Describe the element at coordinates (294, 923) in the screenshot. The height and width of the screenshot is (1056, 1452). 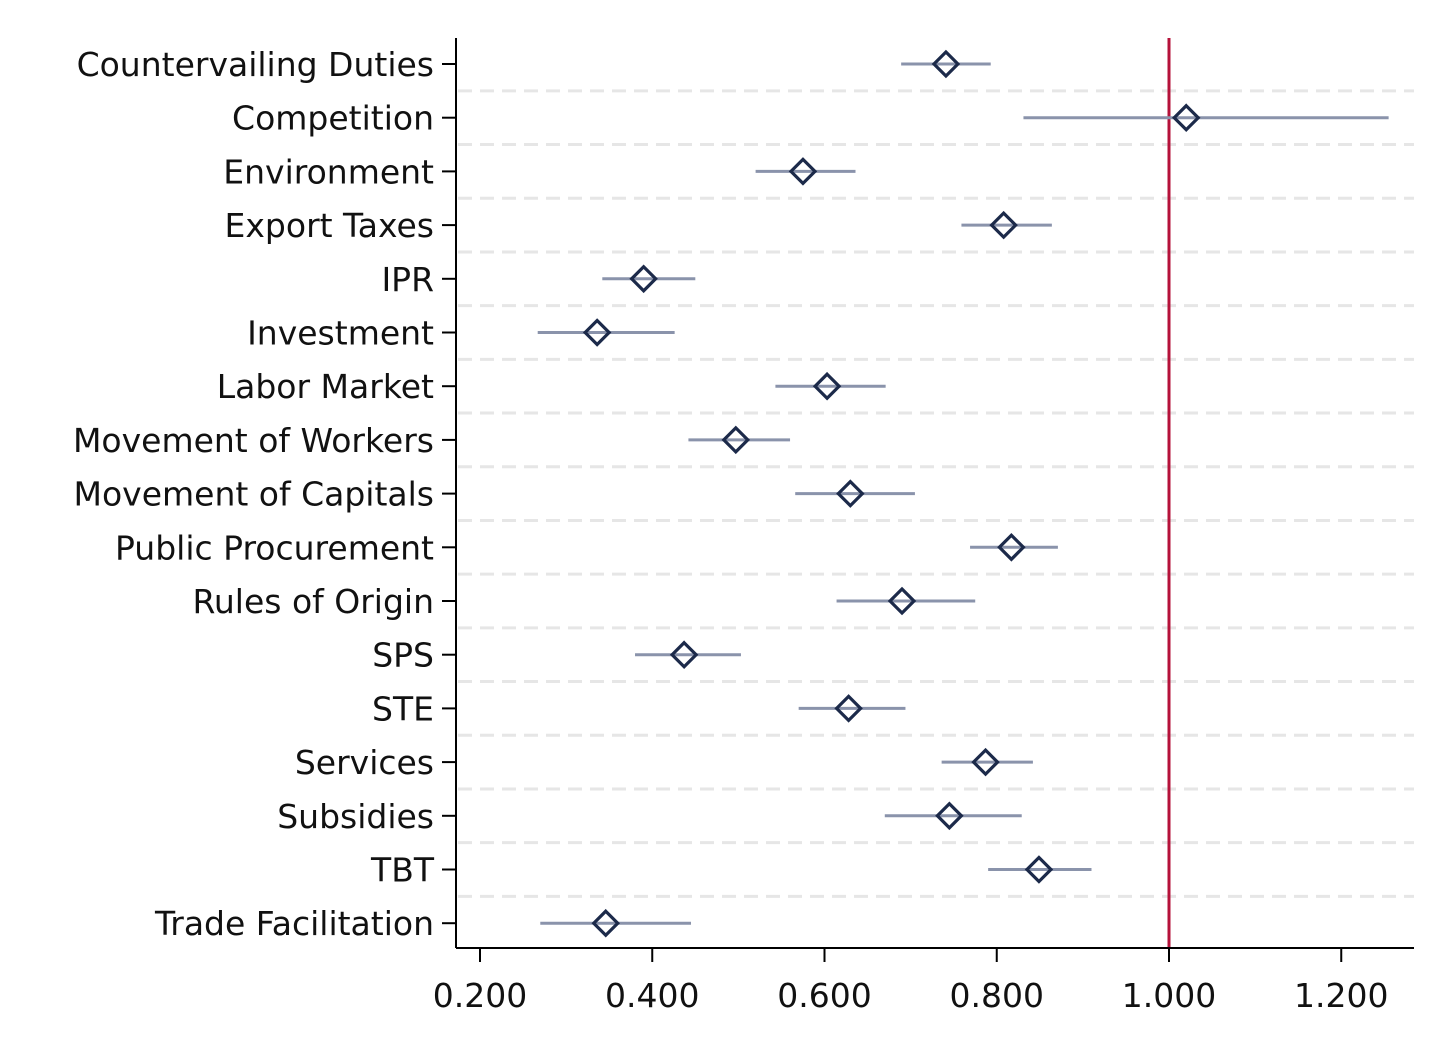
I see `category-label: Trade Facilitation` at that location.